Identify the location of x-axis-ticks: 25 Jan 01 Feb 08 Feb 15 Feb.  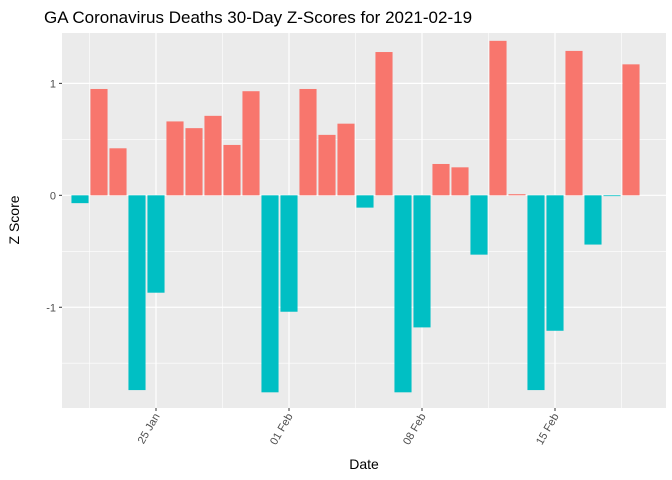
(349, 427).